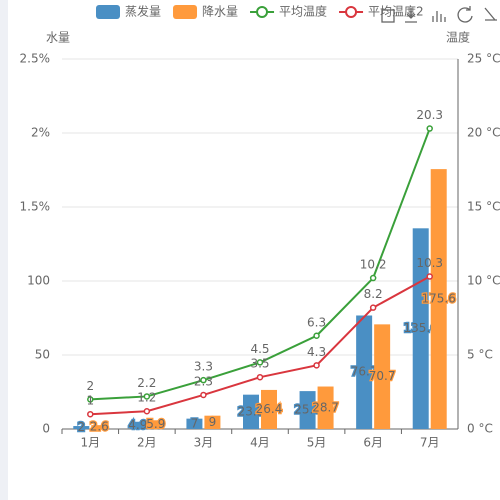 The width and height of the screenshot is (500, 500). Describe the element at coordinates (203, 367) in the screenshot. I see `point-label: 3.3` at that location.